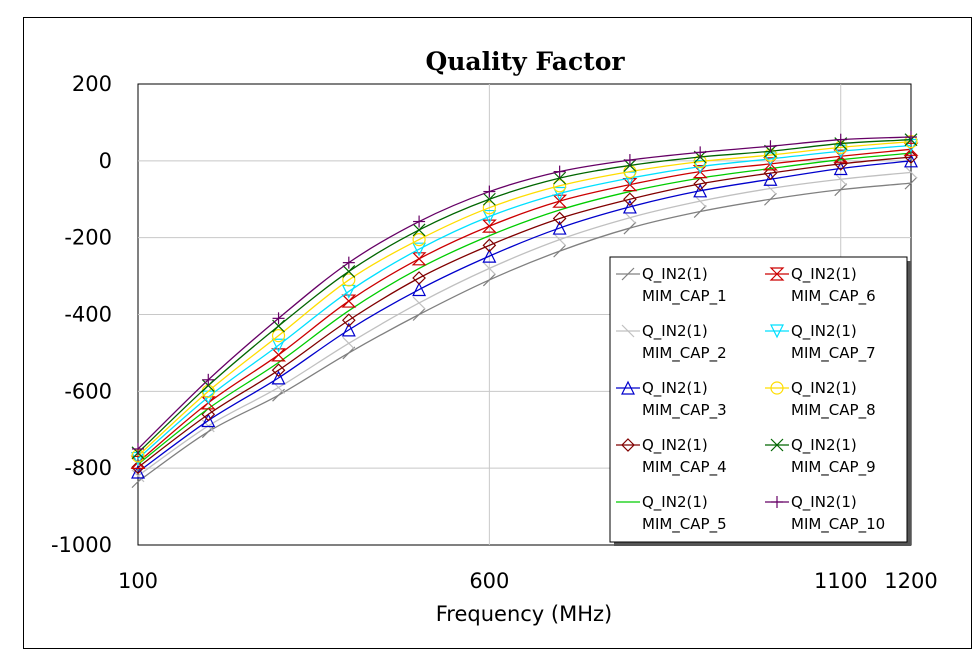  What do you see at coordinates (833, 410) in the screenshot?
I see `legend-label: MIM_CAP_8` at bounding box center [833, 410].